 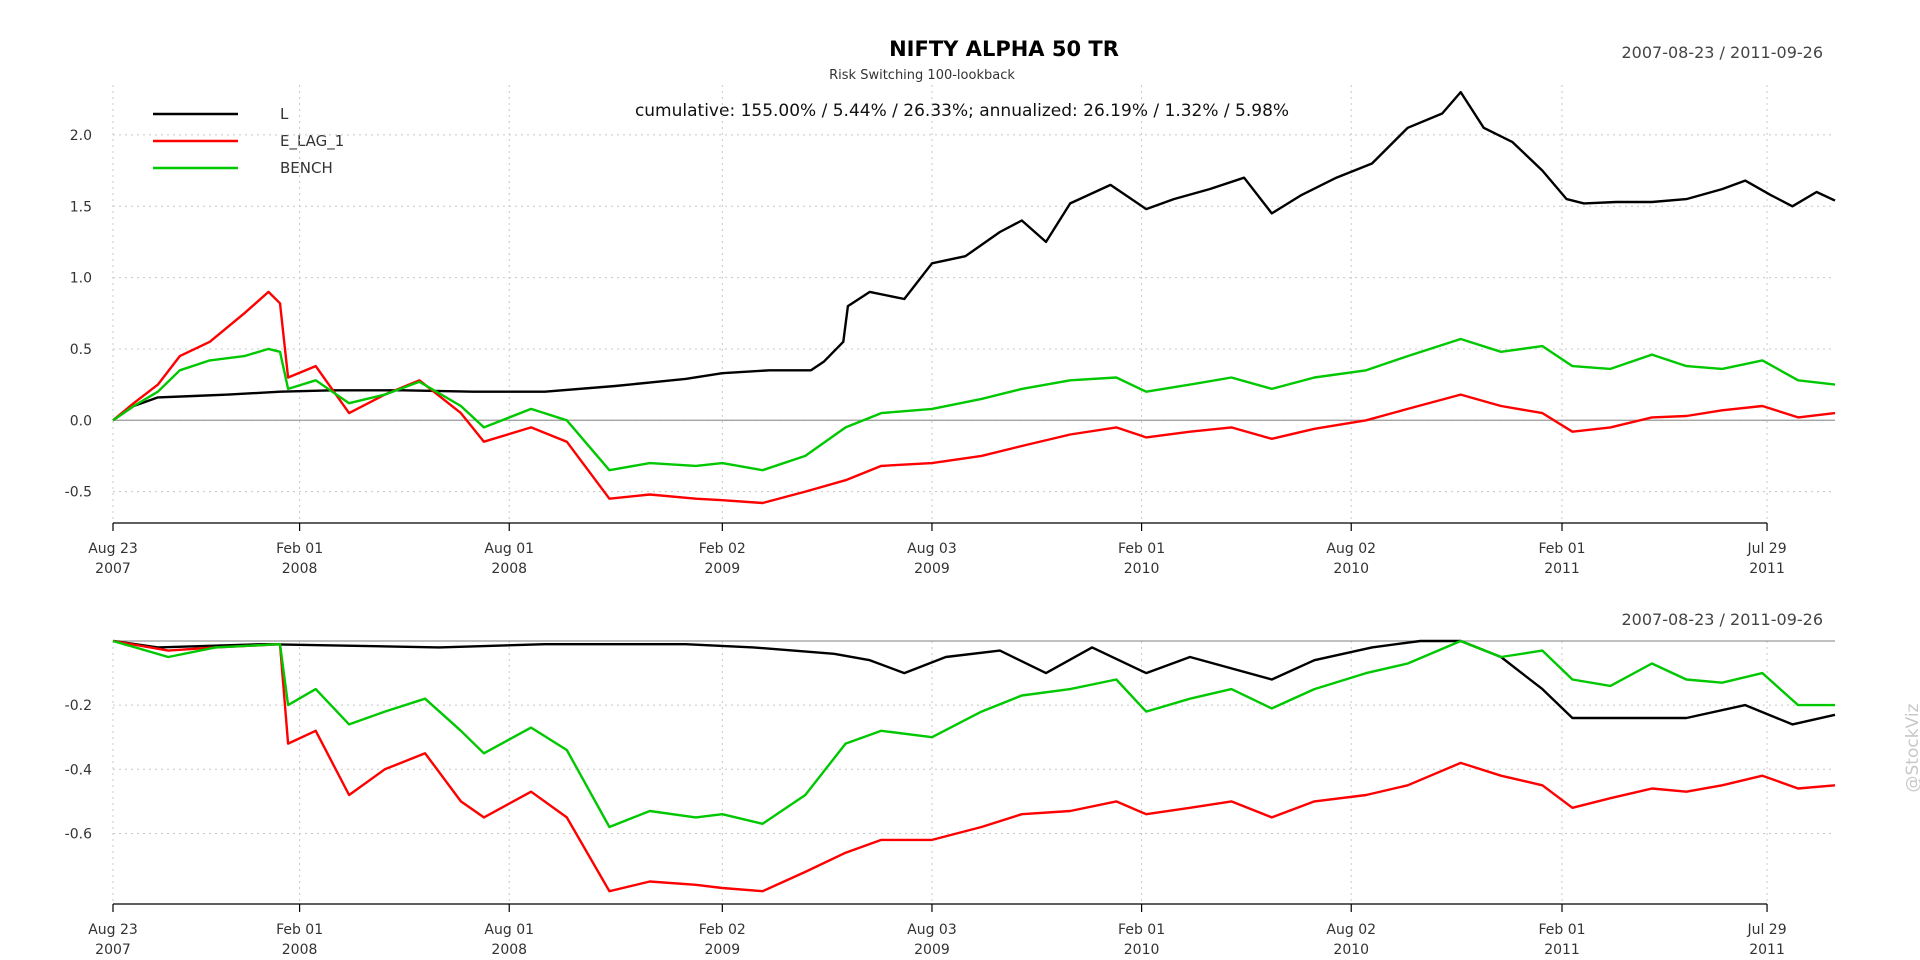 What do you see at coordinates (974, 404) in the screenshot?
I see `top-series-bench` at bounding box center [974, 404].